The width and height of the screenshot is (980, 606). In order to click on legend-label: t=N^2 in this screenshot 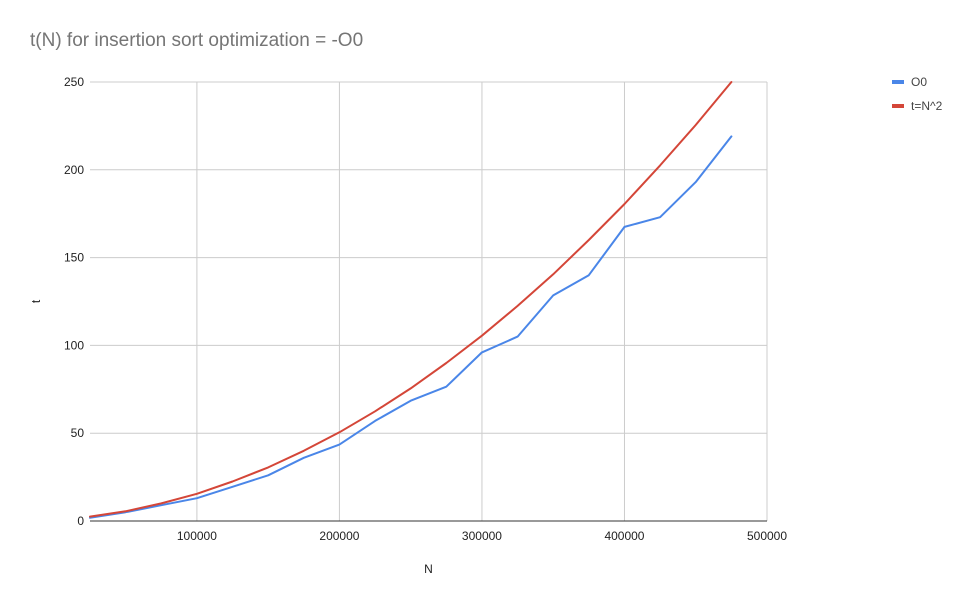, I will do `click(927, 106)`.